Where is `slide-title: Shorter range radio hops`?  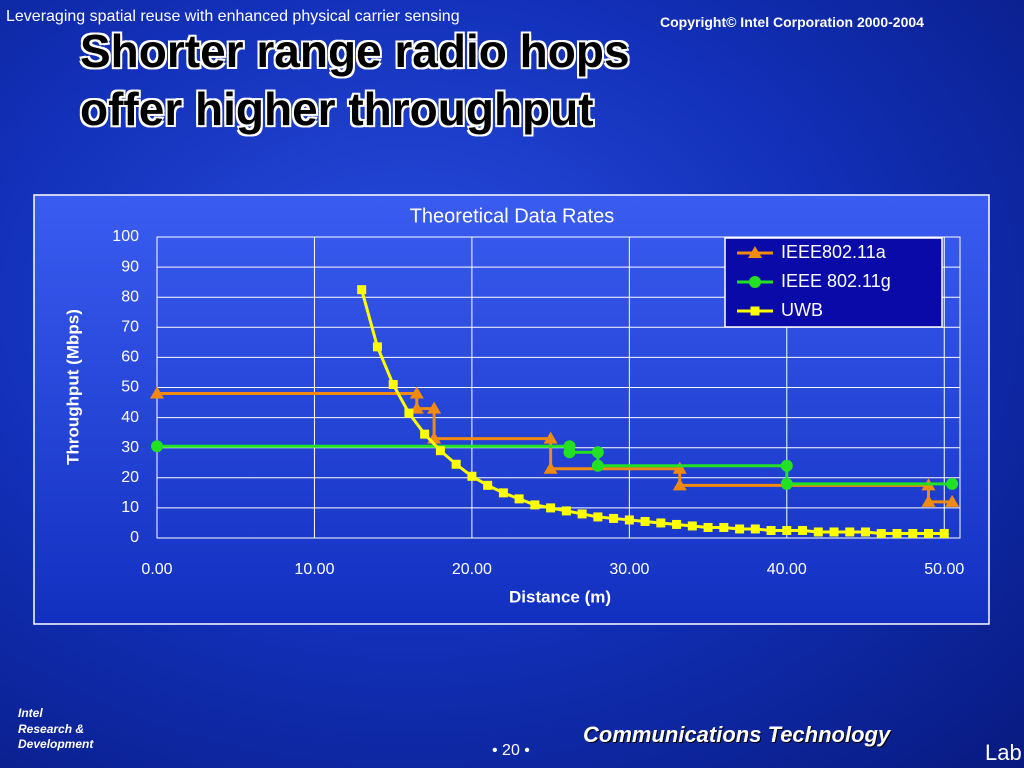 slide-title: Shorter range radio hops is located at coordinates (355, 51).